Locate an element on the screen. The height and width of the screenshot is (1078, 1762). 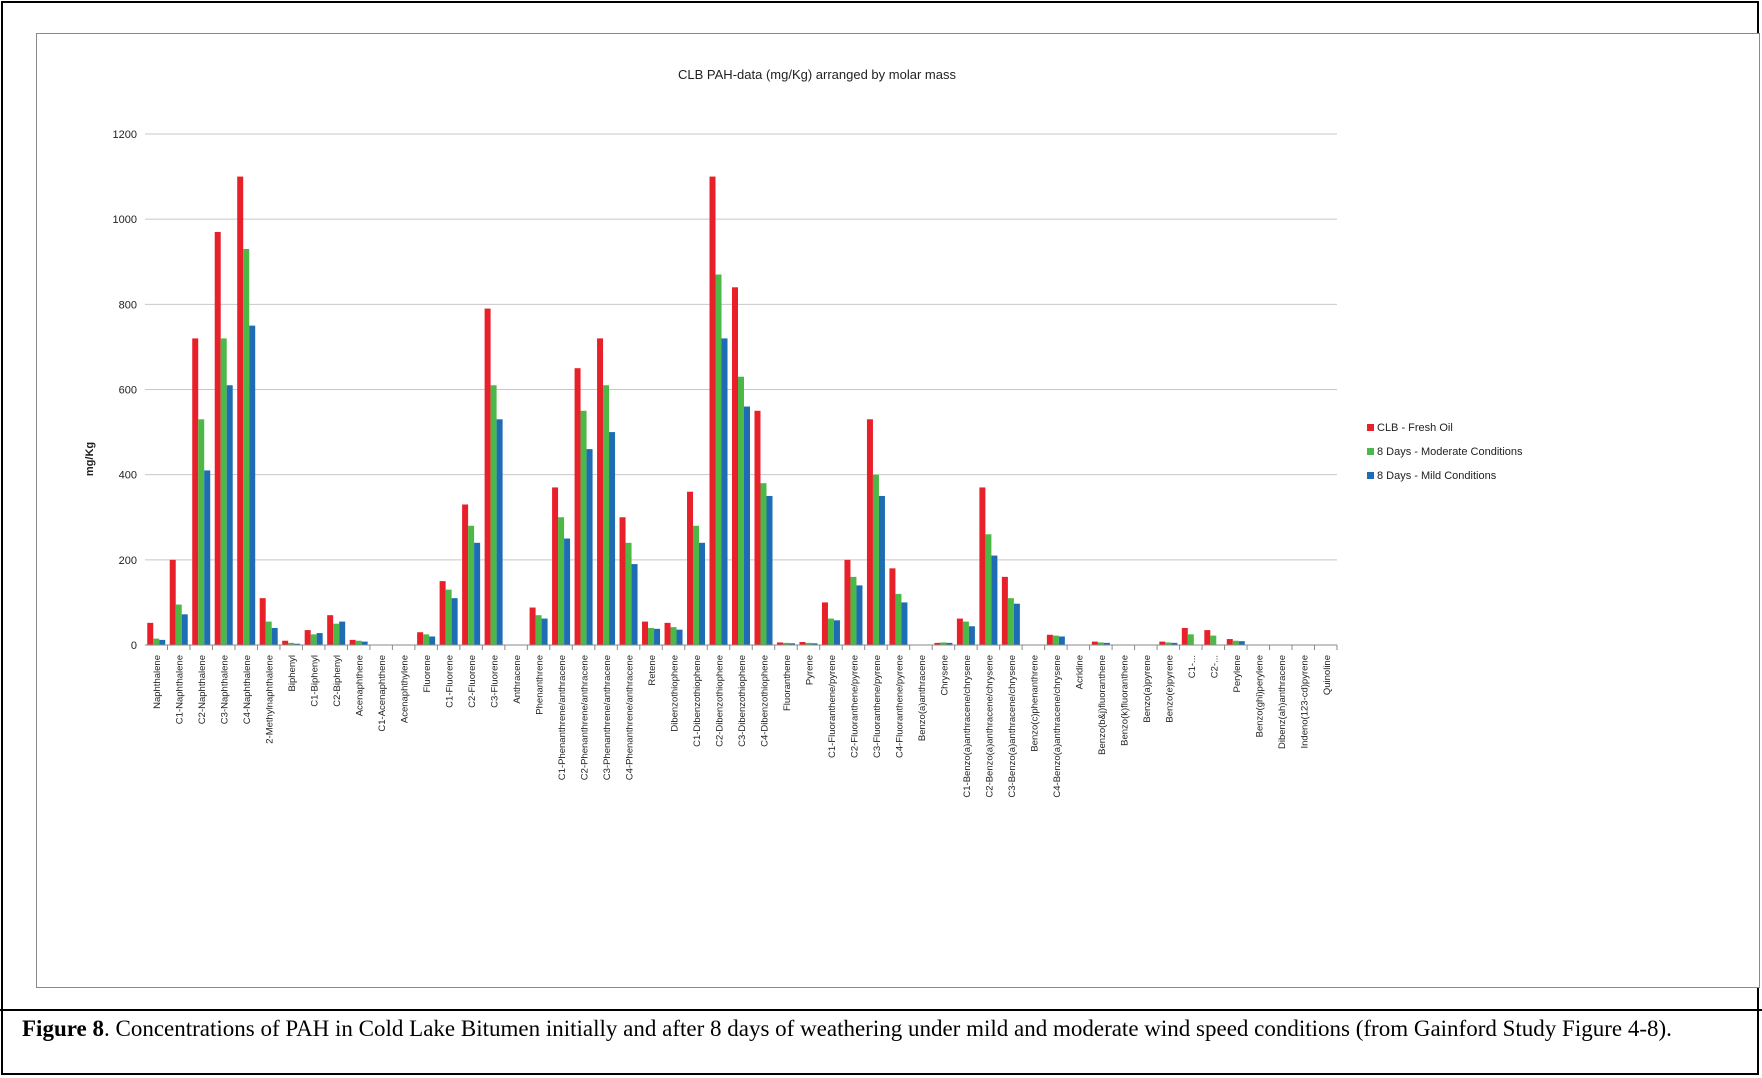
legend-entry: 8 Days - Moderate Conditions is located at coordinates (1450, 452).